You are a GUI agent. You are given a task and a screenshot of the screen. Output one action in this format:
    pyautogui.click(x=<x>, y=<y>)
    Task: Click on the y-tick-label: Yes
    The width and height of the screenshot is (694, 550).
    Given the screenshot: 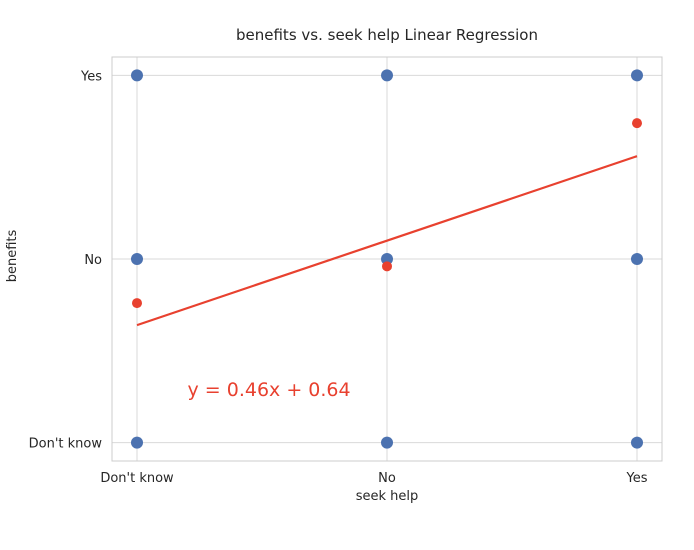 What is the action you would take?
    pyautogui.click(x=91, y=76)
    